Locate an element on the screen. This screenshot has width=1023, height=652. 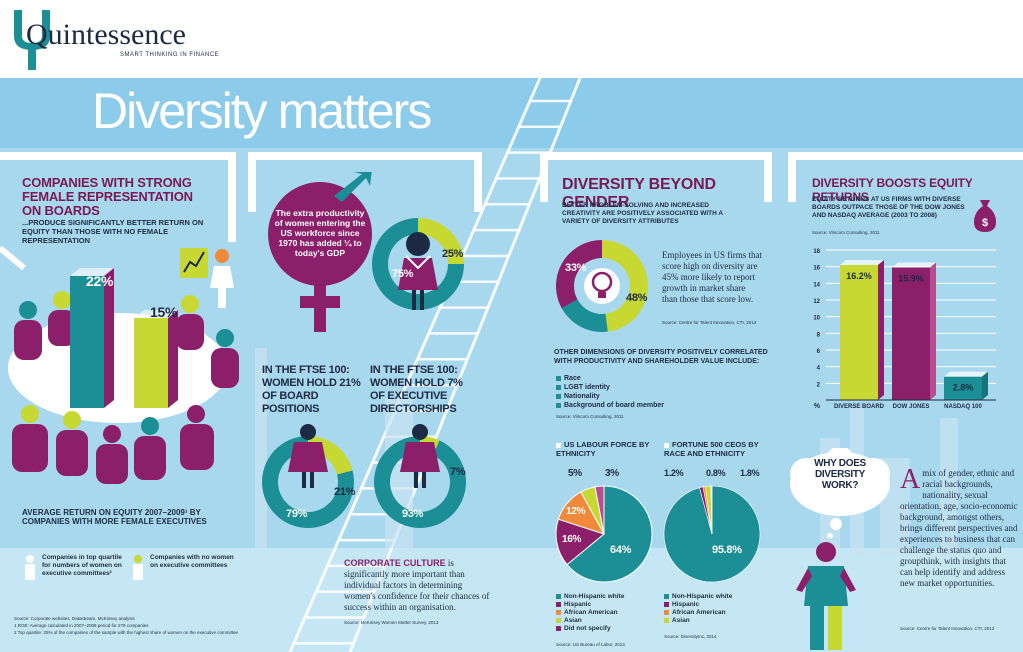
women-workforce-graphic is located at coordinates (366, 252).